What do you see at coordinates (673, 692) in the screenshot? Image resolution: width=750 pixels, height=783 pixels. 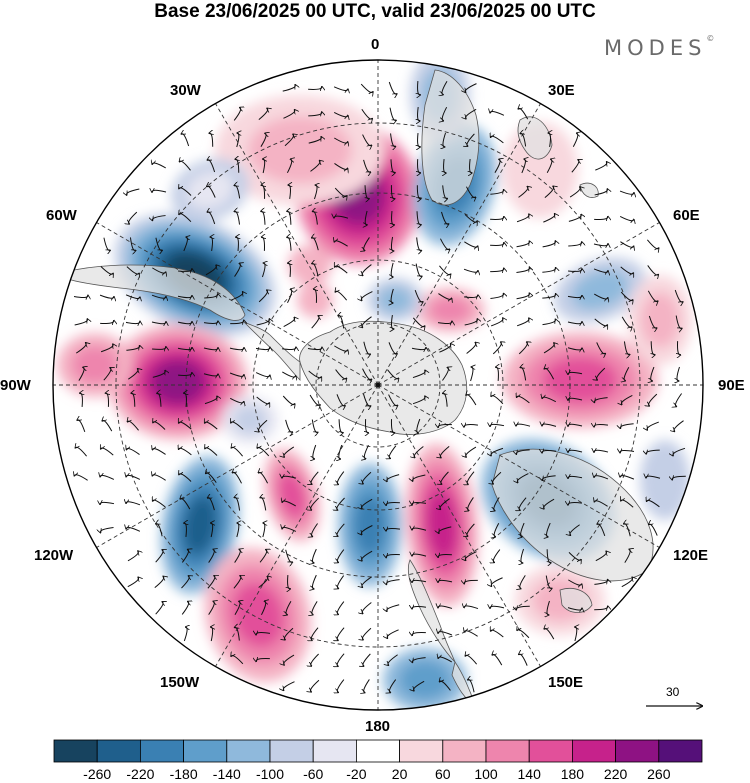 I see `vector-scale-label: 30` at bounding box center [673, 692].